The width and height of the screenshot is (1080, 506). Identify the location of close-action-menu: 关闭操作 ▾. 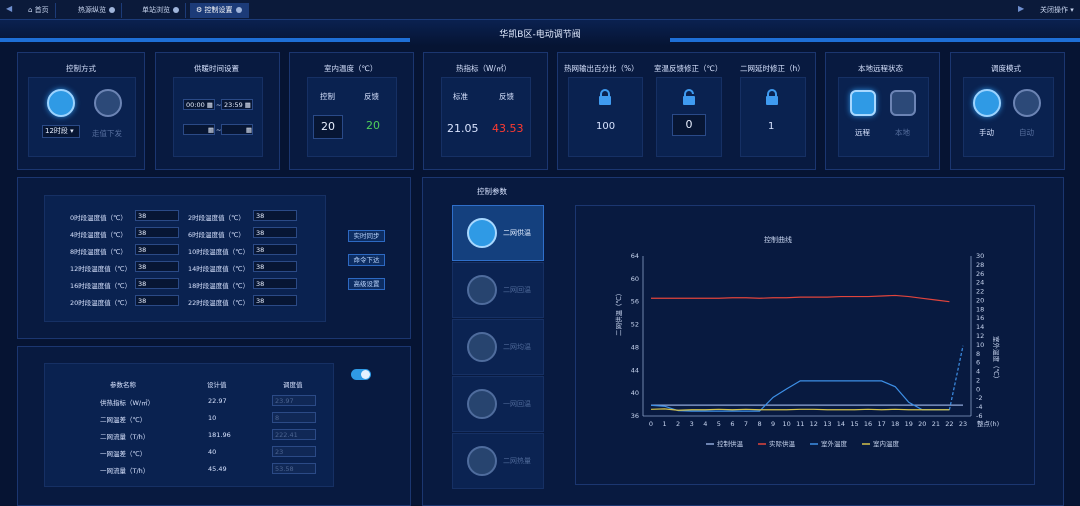
(1057, 10).